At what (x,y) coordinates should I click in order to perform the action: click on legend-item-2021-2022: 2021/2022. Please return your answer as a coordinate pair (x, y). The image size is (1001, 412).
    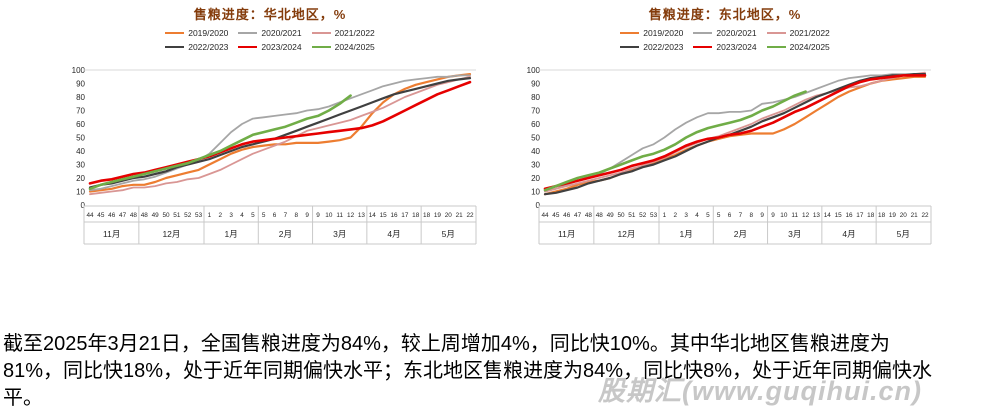
    Looking at the image, I should click on (343, 33).